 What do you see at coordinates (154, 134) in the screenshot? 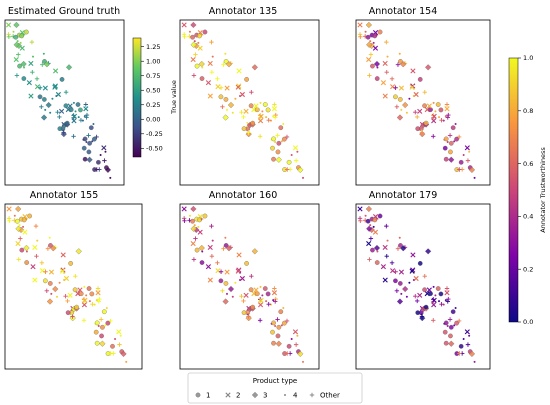
I see `colorbar-tick-label: -0.25` at bounding box center [154, 134].